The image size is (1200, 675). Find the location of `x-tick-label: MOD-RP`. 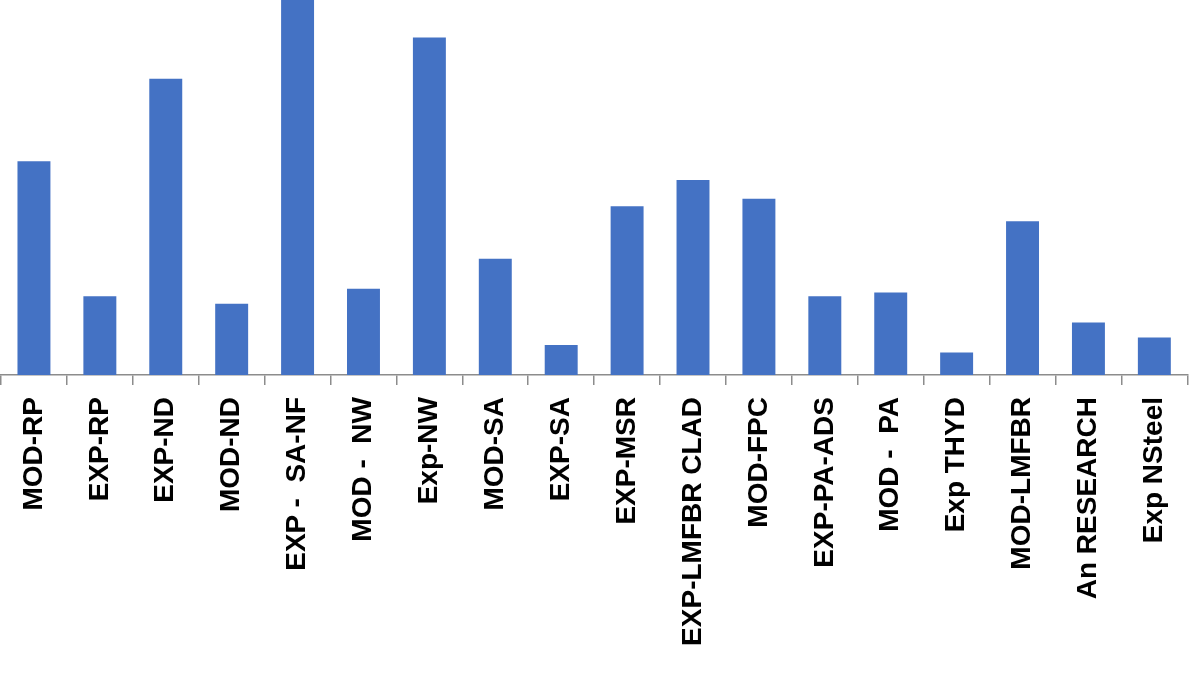

x-tick-label: MOD-RP is located at coordinates (32, 454).